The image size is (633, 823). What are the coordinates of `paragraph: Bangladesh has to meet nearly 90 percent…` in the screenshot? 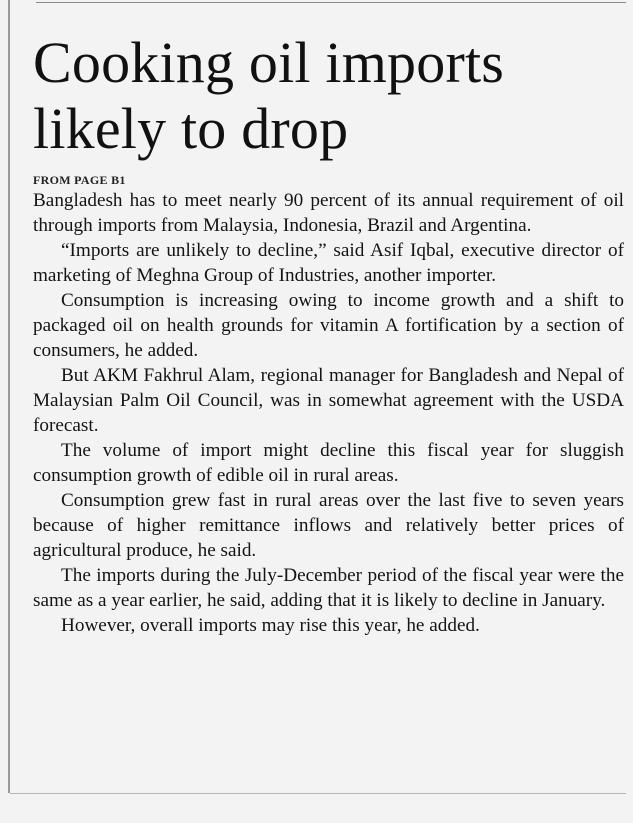 It's located at (328, 213).